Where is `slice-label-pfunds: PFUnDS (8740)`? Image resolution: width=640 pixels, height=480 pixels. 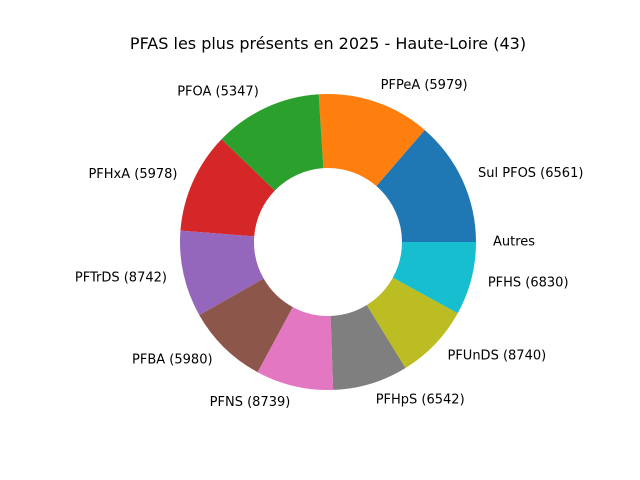 slice-label-pfunds: PFUnDS (8740) is located at coordinates (496, 355).